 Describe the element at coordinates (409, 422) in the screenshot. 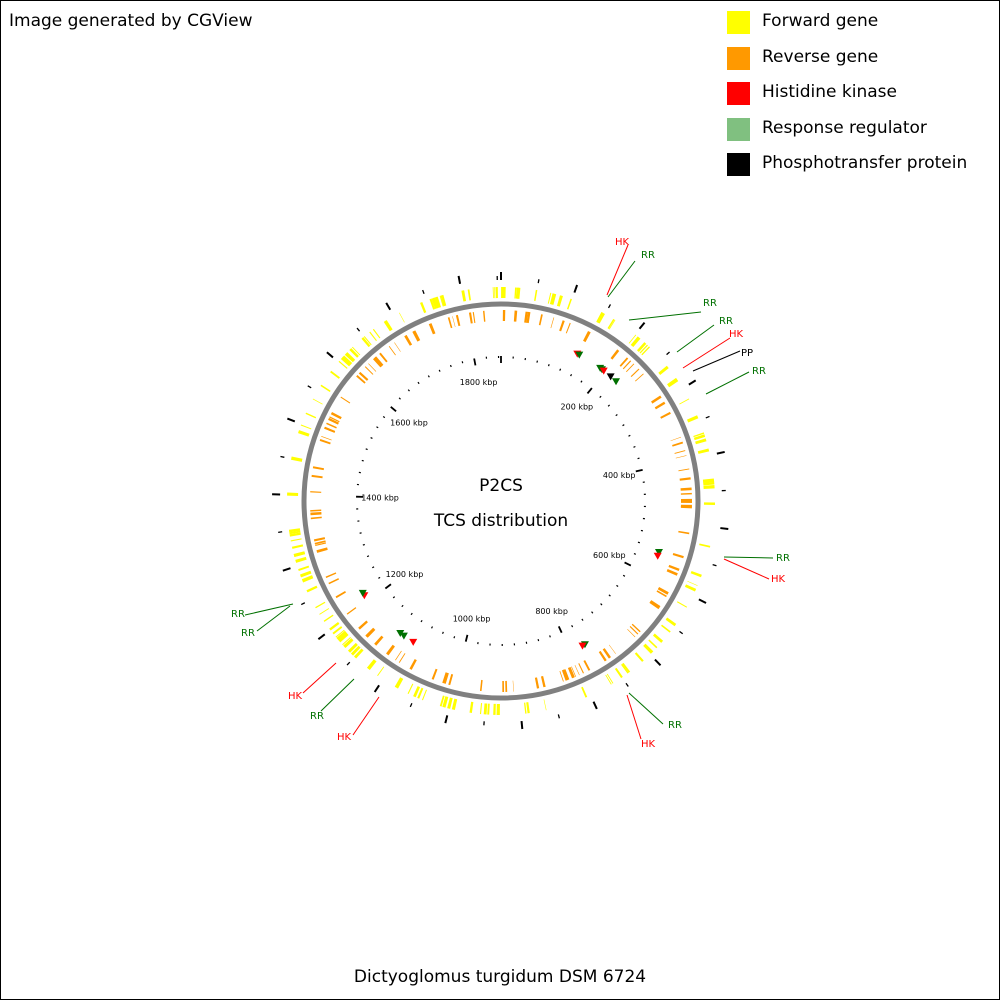

I see `kbp-scale-label: 1600 kbp` at that location.